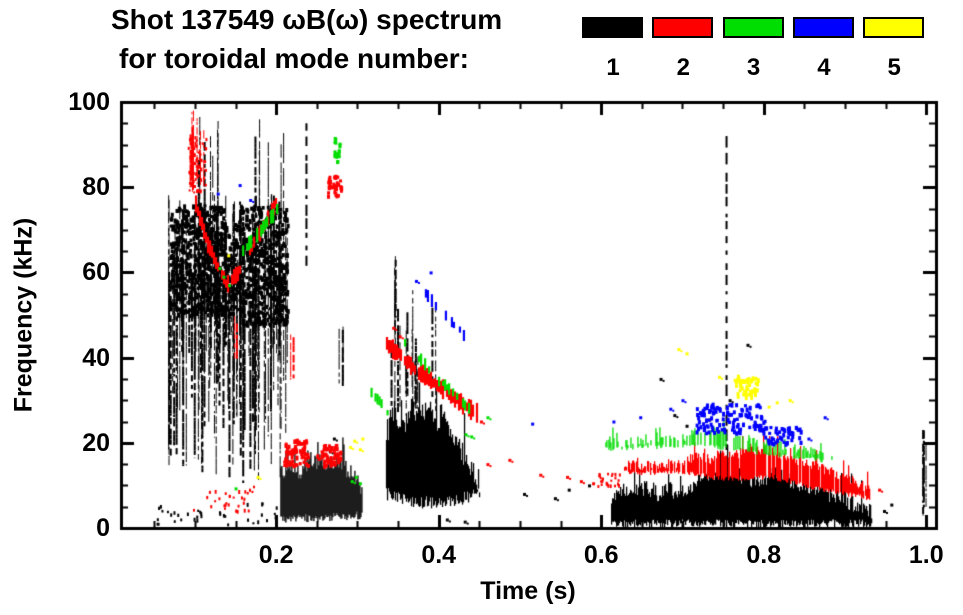  What do you see at coordinates (96, 442) in the screenshot?
I see `y-tick-label: 20` at bounding box center [96, 442].